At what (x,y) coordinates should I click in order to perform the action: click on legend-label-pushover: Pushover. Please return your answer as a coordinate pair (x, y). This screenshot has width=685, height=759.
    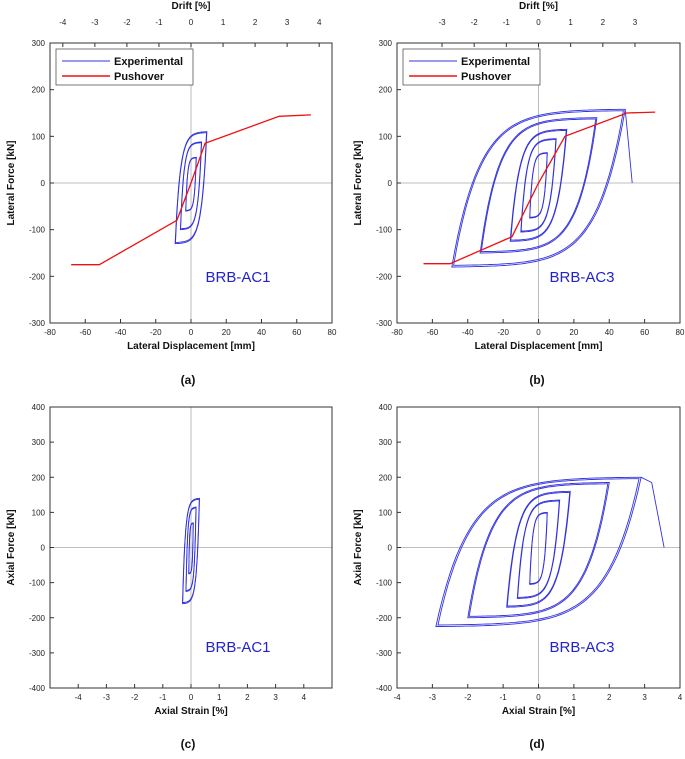
    Looking at the image, I should click on (139, 77).